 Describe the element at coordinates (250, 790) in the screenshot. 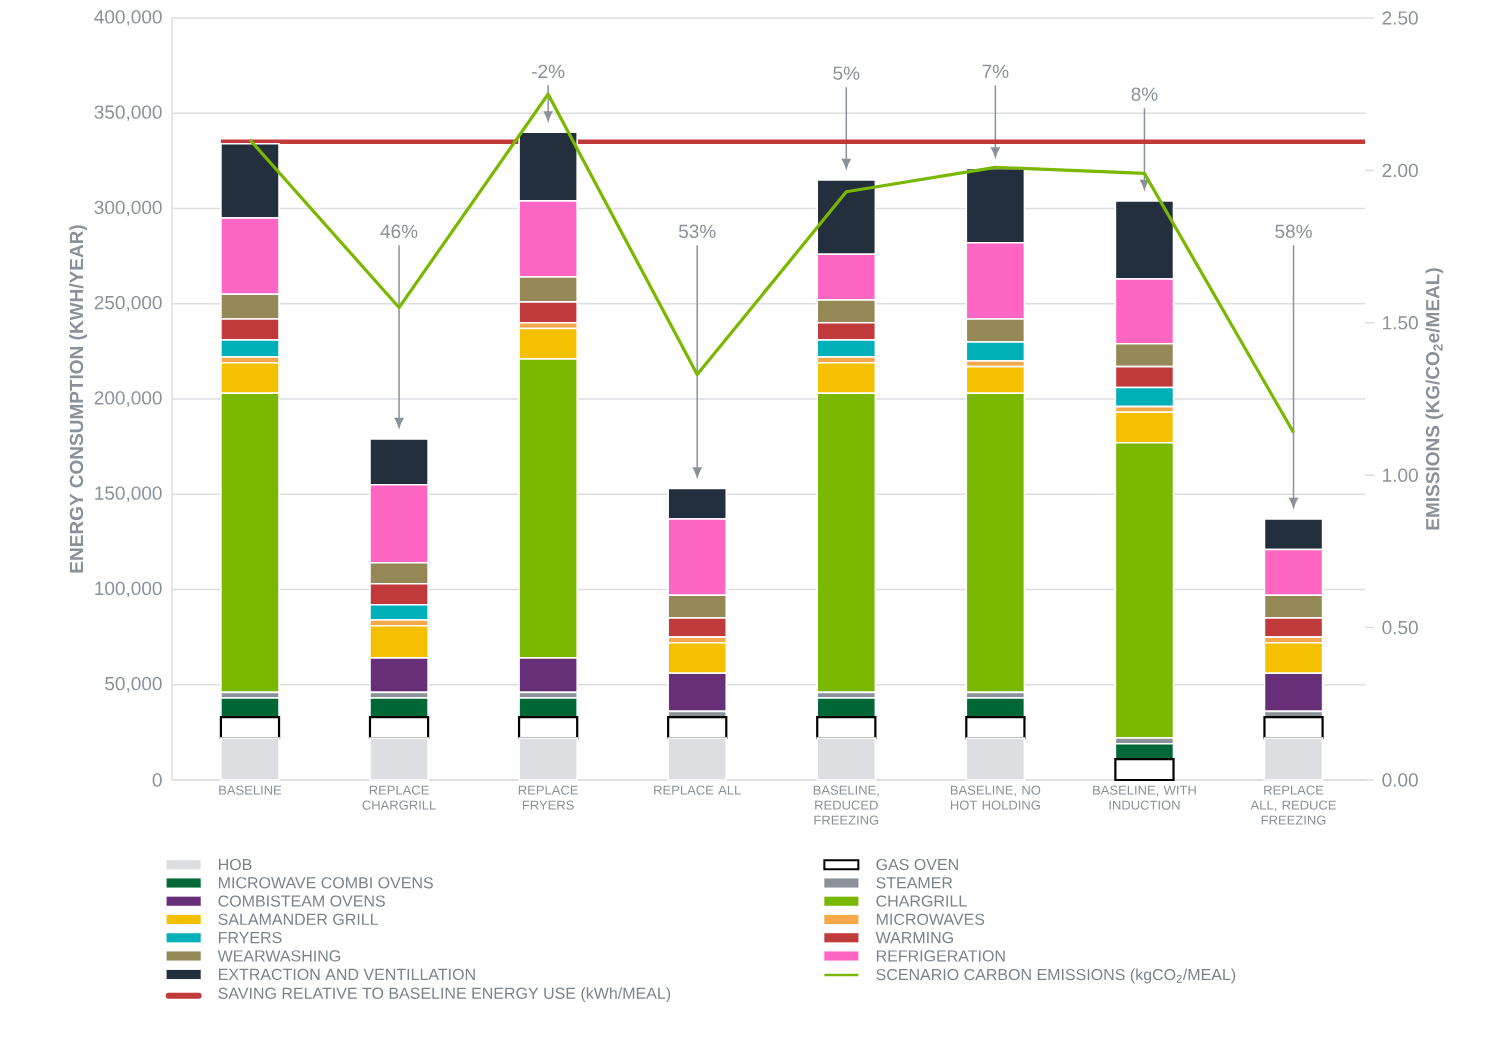

I see `x-tick-label: BASELINE` at that location.